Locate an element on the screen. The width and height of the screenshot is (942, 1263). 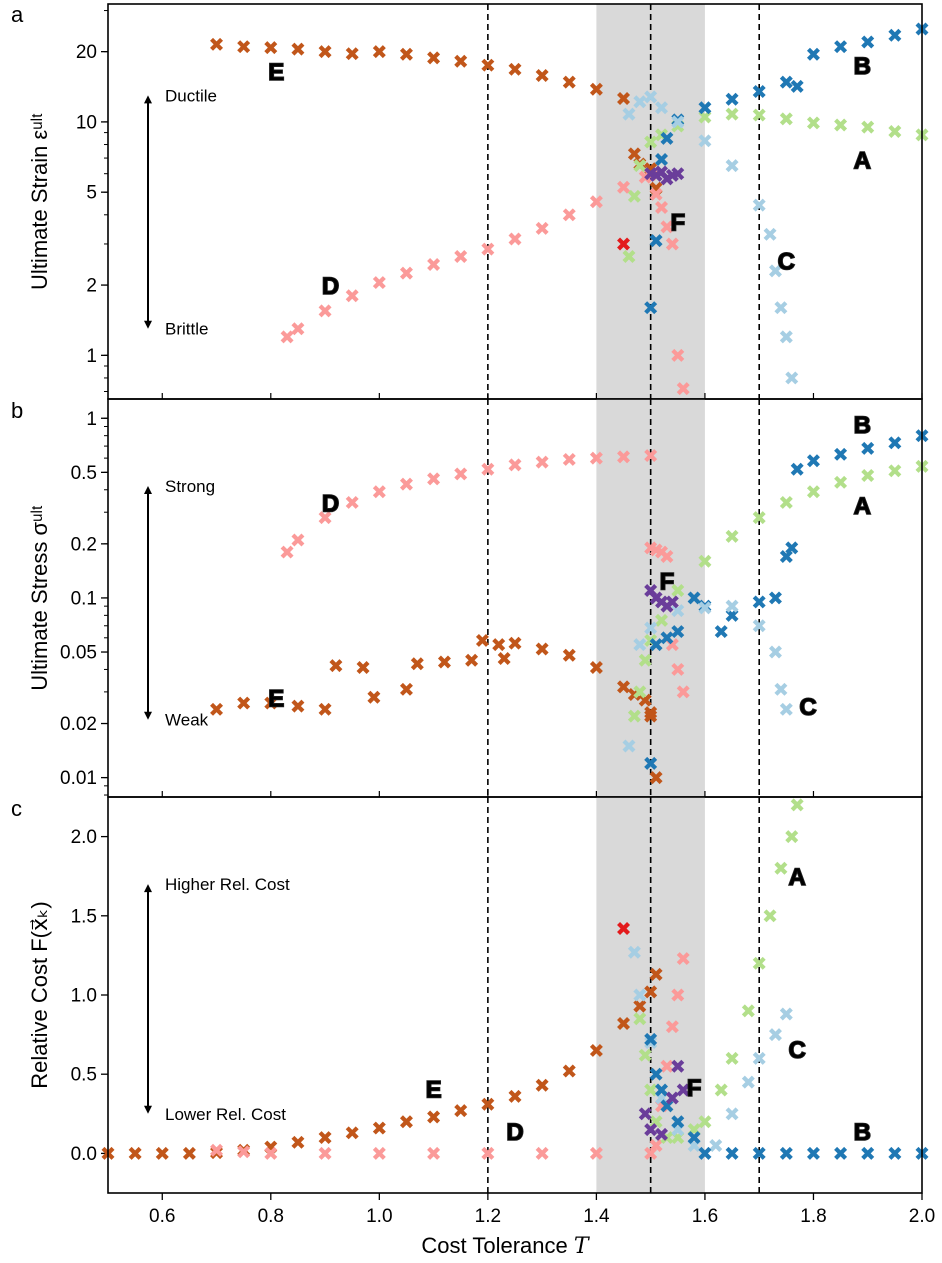
y-tick-label: 10 is located at coordinates (86, 122).